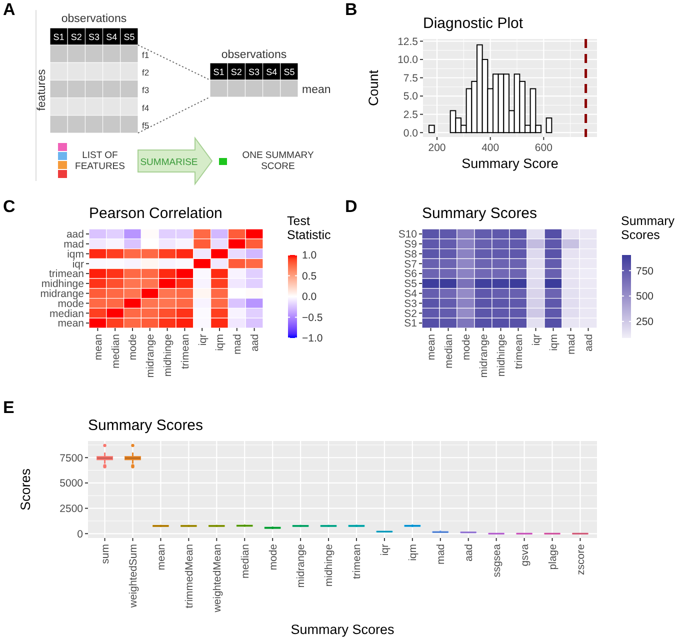 The height and width of the screenshot is (642, 680). I want to click on text: f5, so click(146, 125).